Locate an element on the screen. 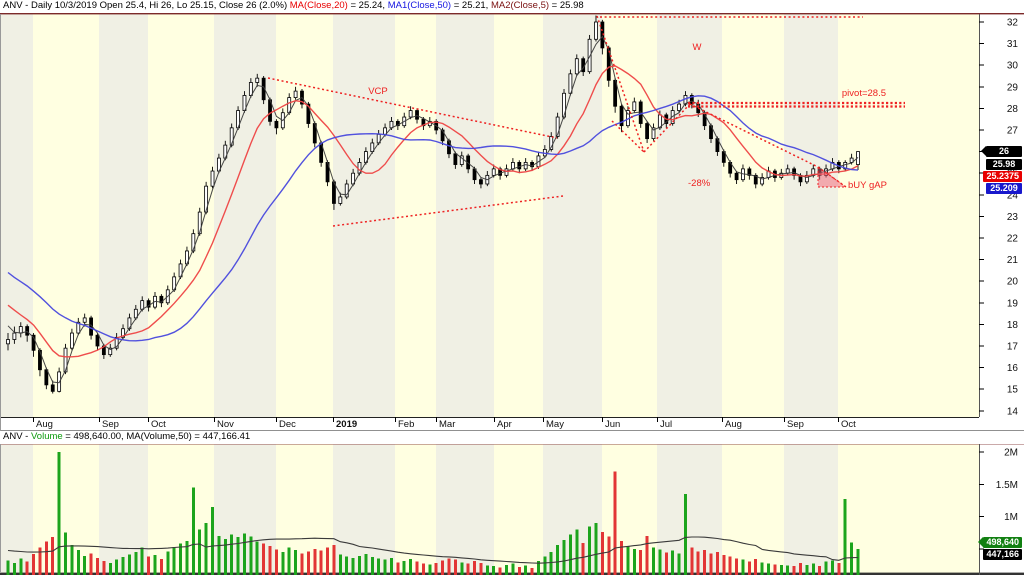 The width and height of the screenshot is (1024, 575). axis-value-tag: 25.98 is located at coordinates (1004, 164).